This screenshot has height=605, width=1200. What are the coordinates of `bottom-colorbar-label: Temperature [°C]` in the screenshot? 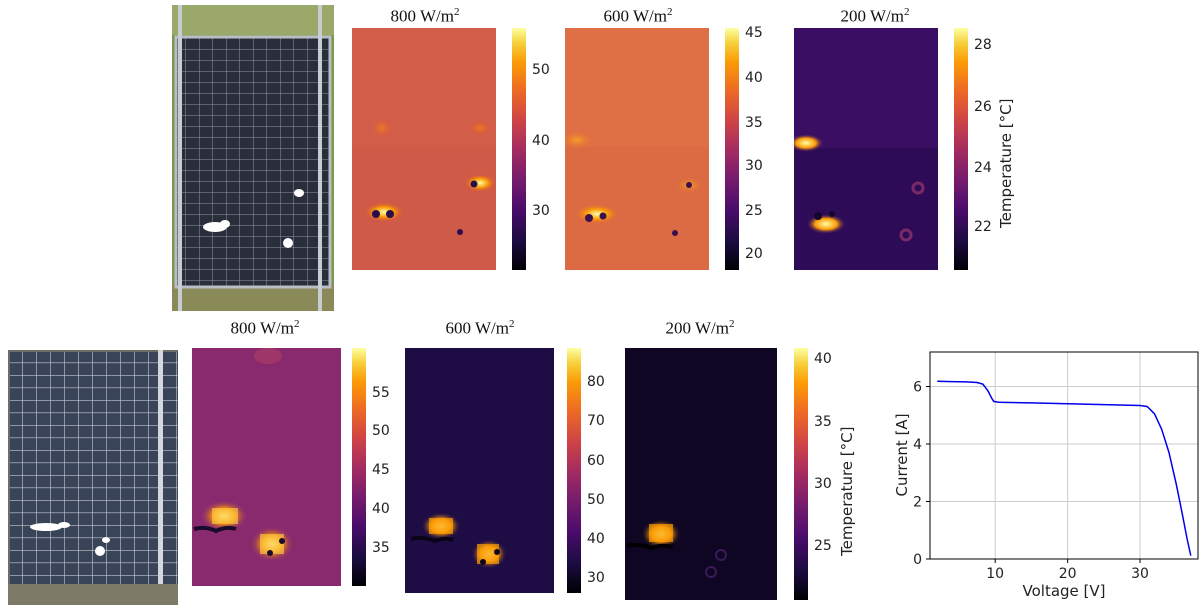 It's located at (847, 491).